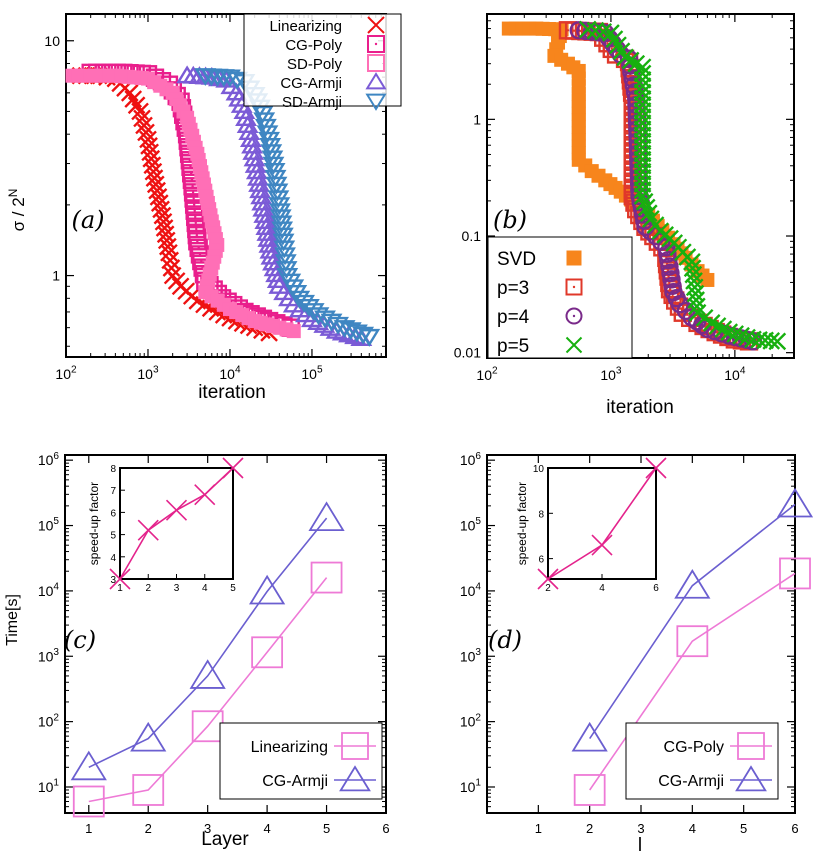  What do you see at coordinates (113, 491) in the screenshot?
I see `inset-y-tick-label: 7` at bounding box center [113, 491].